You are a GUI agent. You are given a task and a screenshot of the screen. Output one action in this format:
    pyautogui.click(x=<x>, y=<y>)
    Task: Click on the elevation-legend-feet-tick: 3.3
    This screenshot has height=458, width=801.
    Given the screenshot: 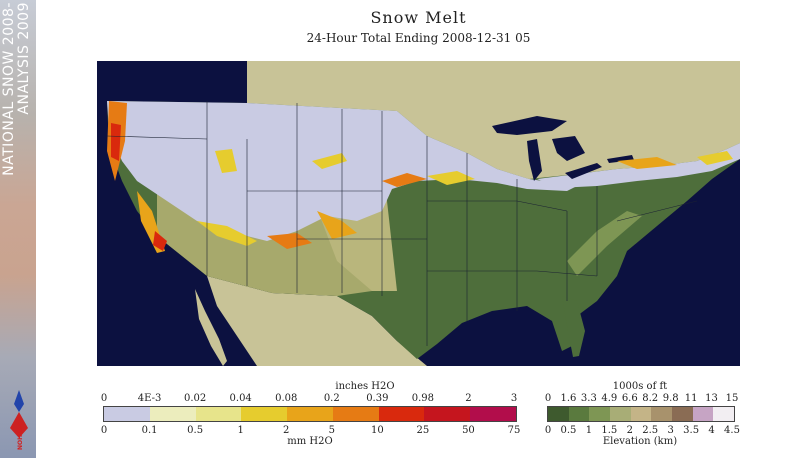 What is the action you would take?
    pyautogui.click(x=588, y=398)
    